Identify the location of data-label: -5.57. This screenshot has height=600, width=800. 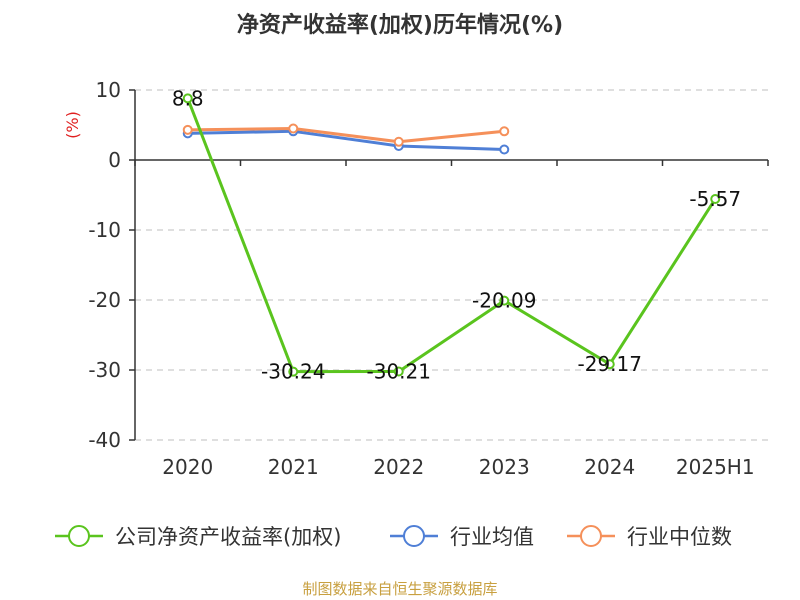
(715, 199).